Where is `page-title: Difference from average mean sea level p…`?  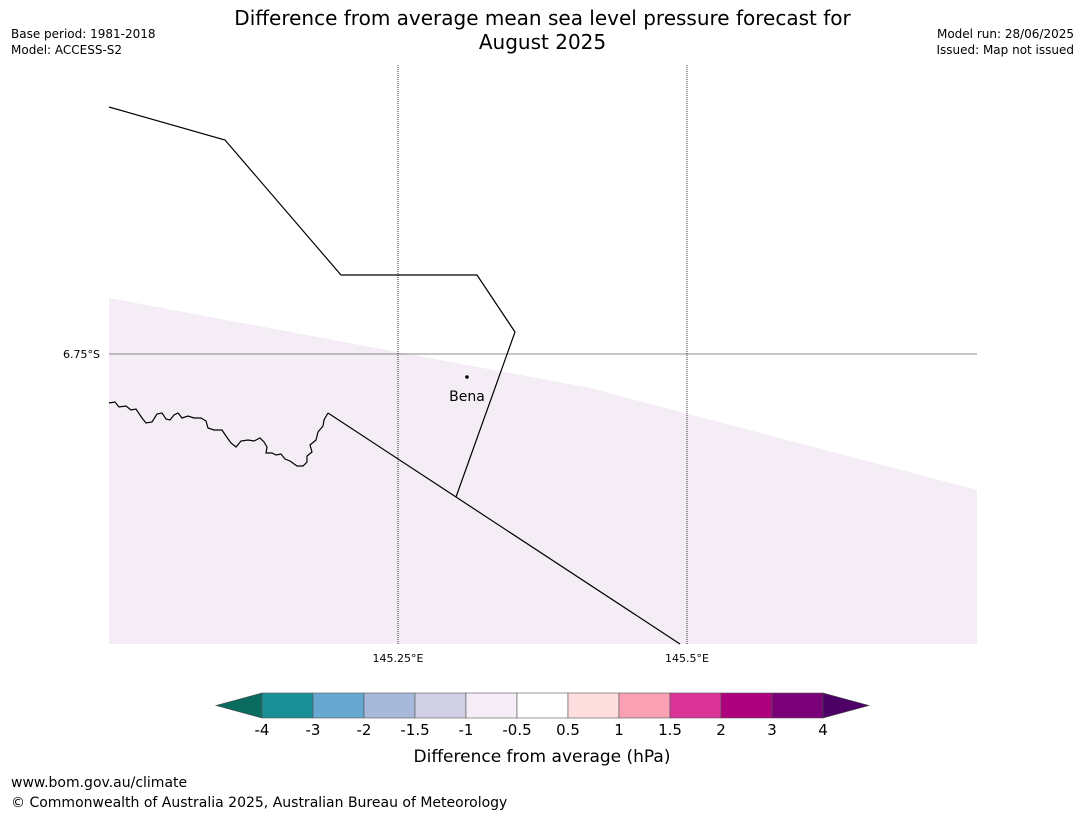
page-title: Difference from average mean sea level p… is located at coordinates (542, 30).